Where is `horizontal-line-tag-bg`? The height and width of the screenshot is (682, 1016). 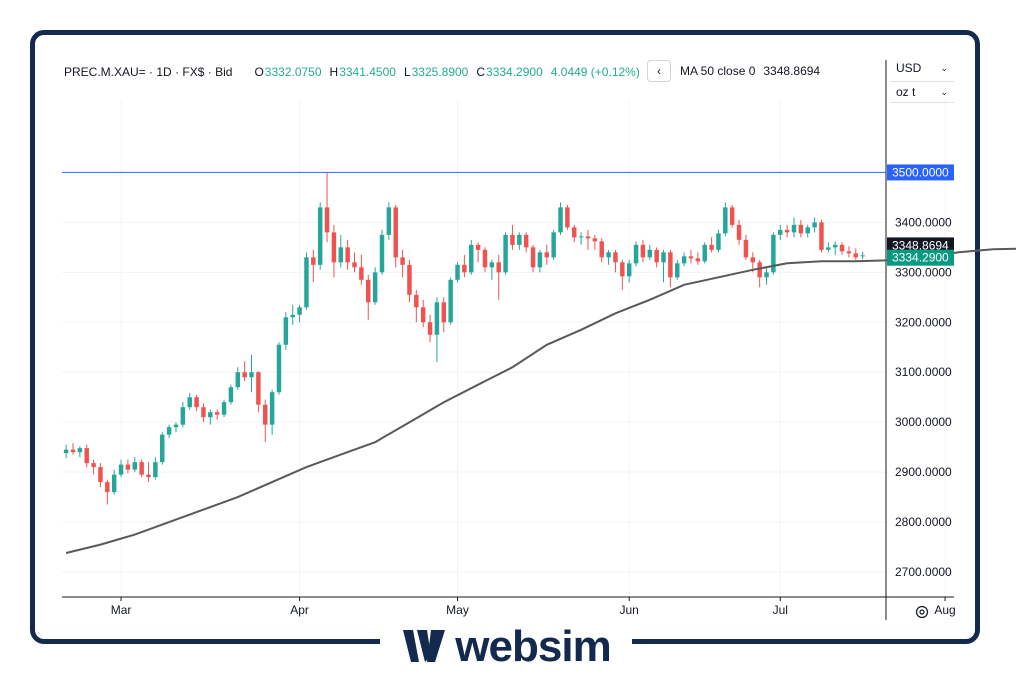
horizontal-line-tag-bg is located at coordinates (920, 172).